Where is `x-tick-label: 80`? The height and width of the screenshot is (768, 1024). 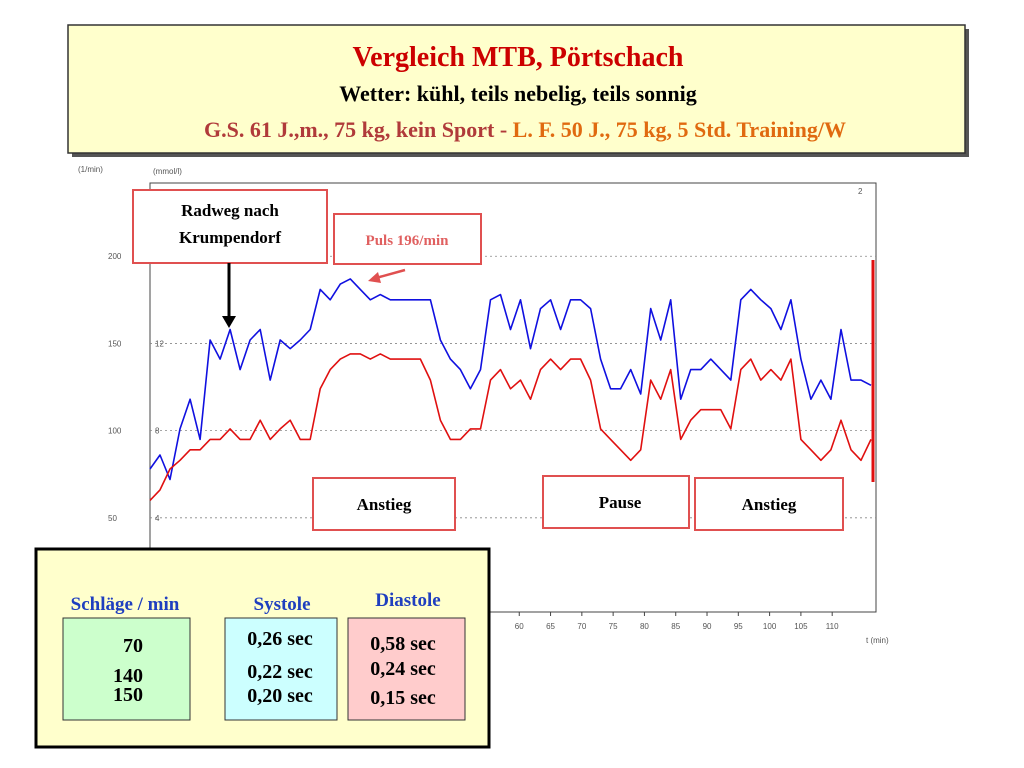 x-tick-label: 80 is located at coordinates (644, 626).